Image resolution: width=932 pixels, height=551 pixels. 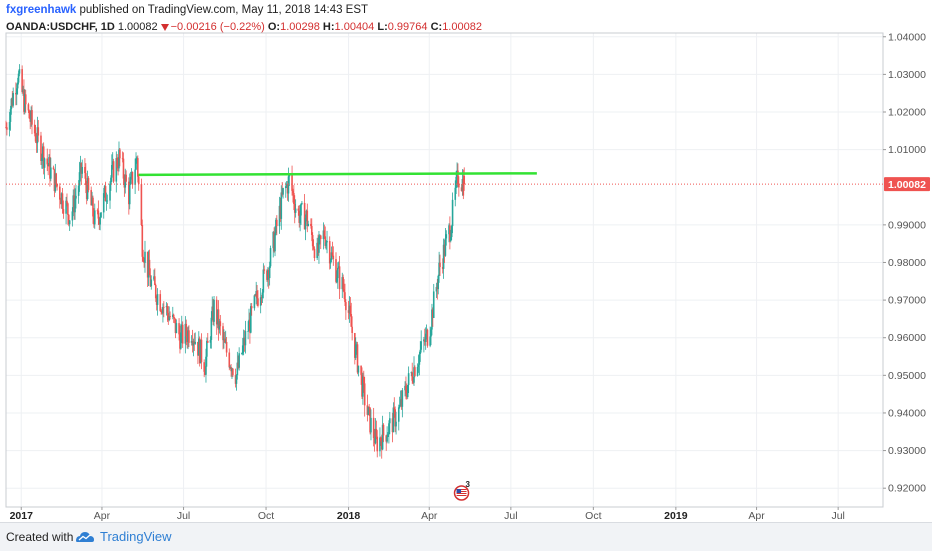 I want to click on symbol-label: OANDA:USDCHF, 1D, so click(x=60, y=27).